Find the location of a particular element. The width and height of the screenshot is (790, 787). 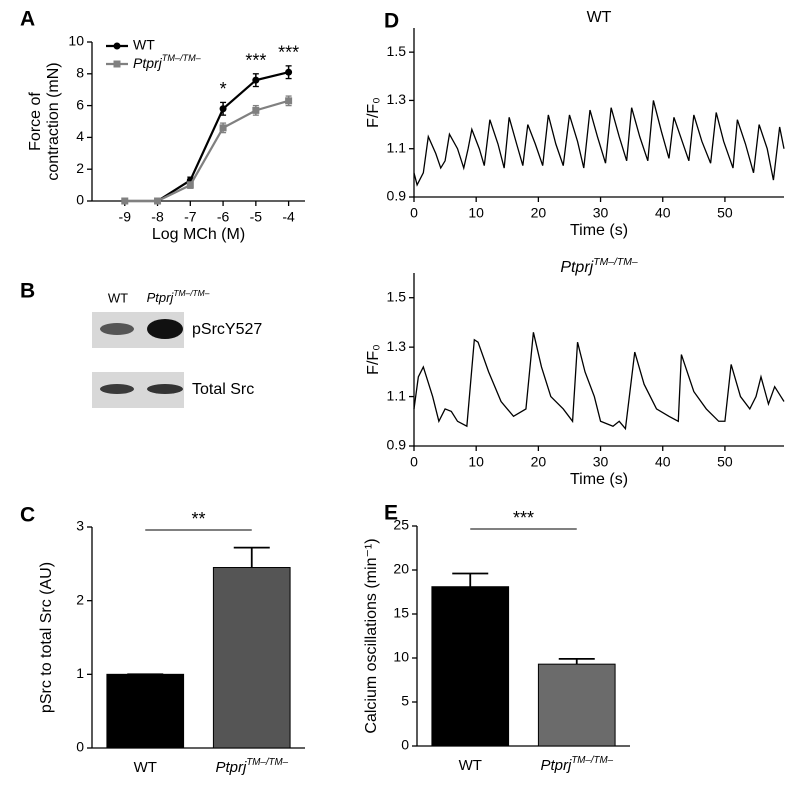

y-tick-label: 3 is located at coordinates (80, 526).